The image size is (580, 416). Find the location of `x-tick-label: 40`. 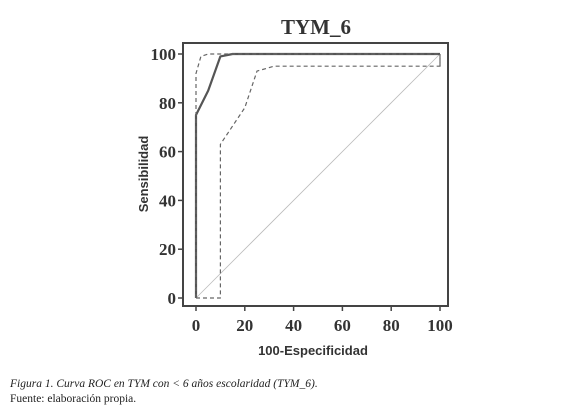

x-tick-label: 40 is located at coordinates (293, 325).